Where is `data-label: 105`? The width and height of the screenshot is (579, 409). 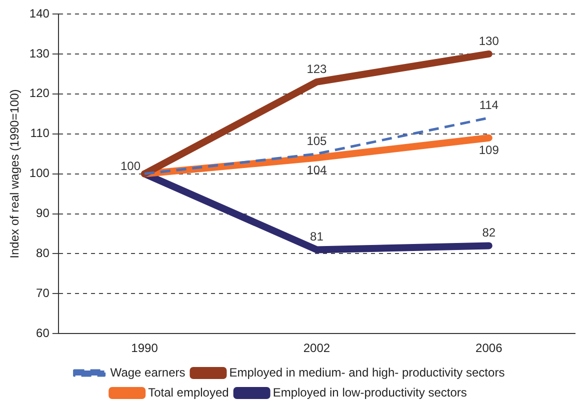
data-label: 105 is located at coordinates (317, 141).